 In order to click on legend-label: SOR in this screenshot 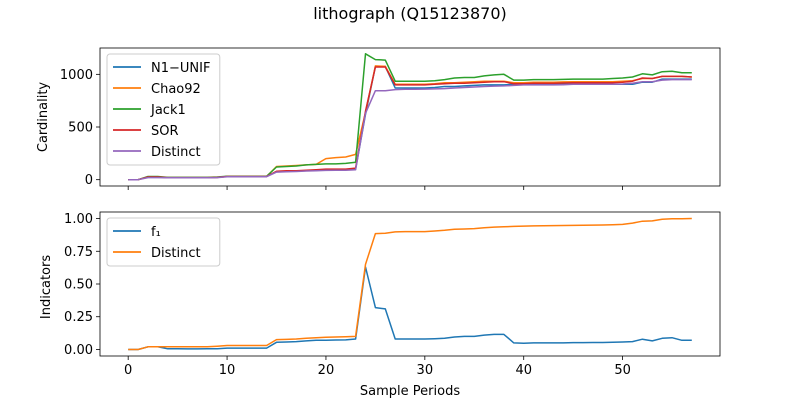, I will do `click(165, 131)`.